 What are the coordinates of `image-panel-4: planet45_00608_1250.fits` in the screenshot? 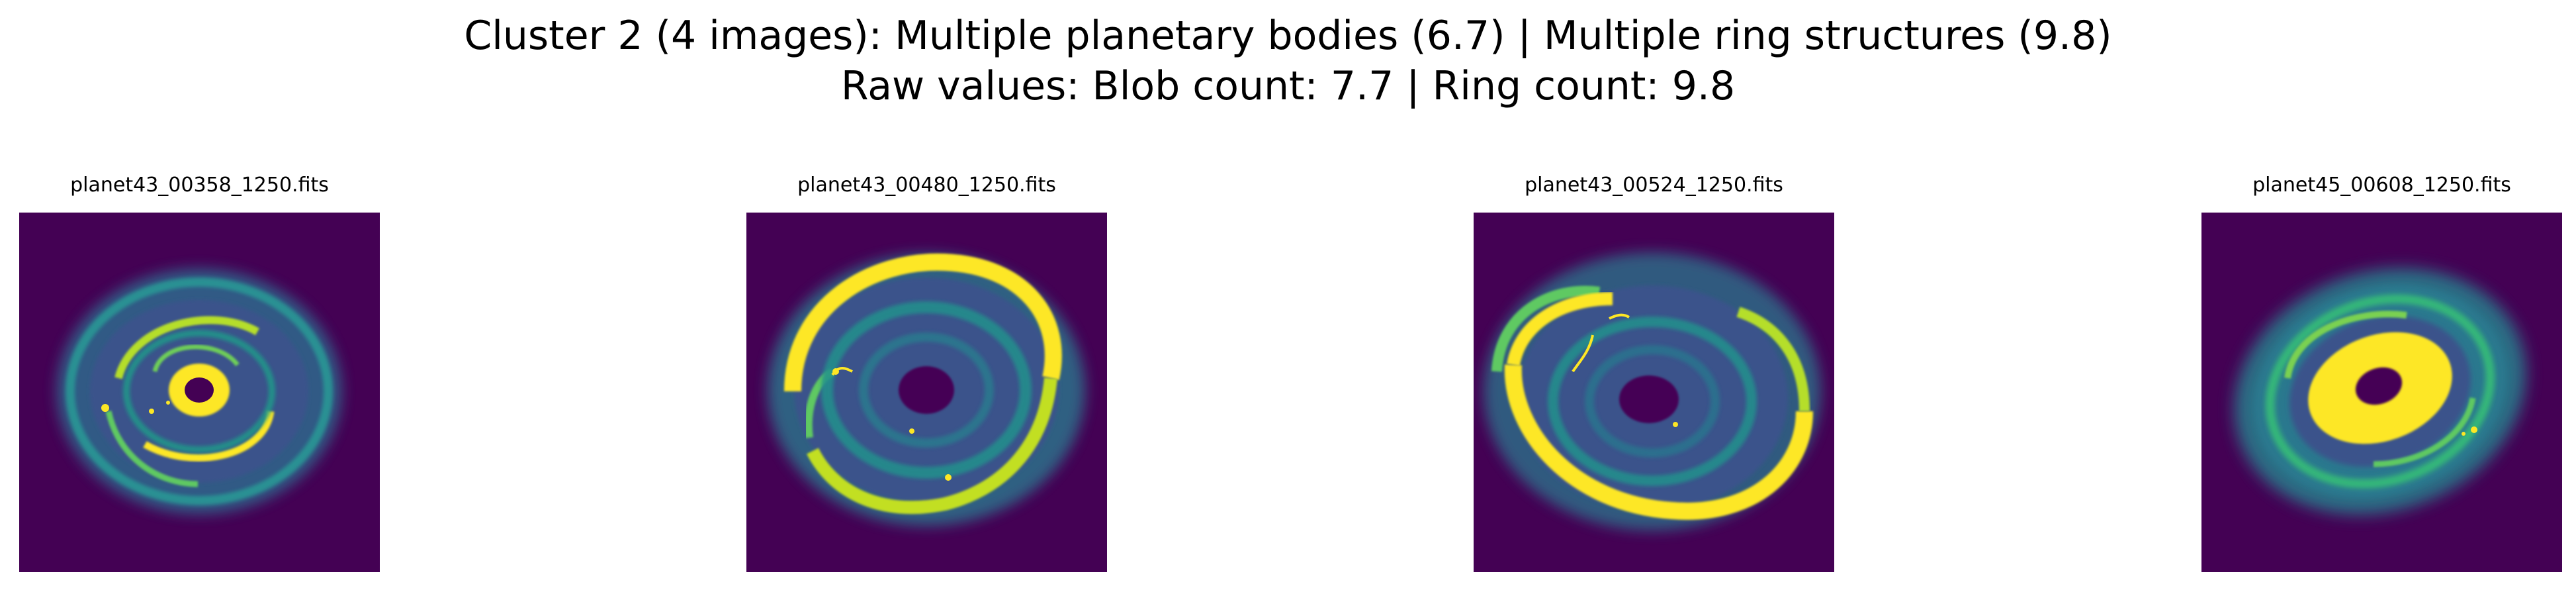 It's located at (2381, 373).